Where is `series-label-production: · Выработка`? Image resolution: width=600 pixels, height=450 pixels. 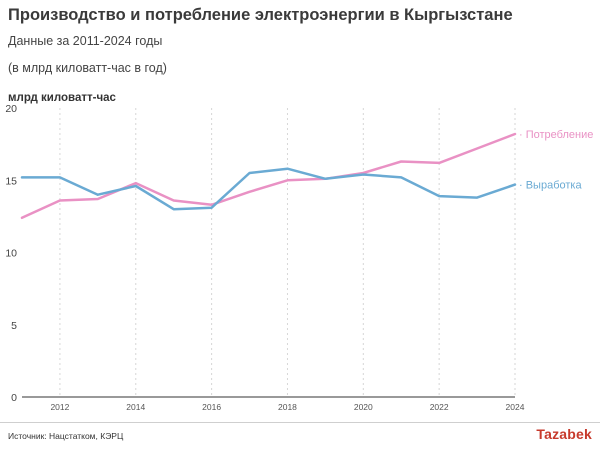 series-label-production: · Выработка is located at coordinates (550, 186).